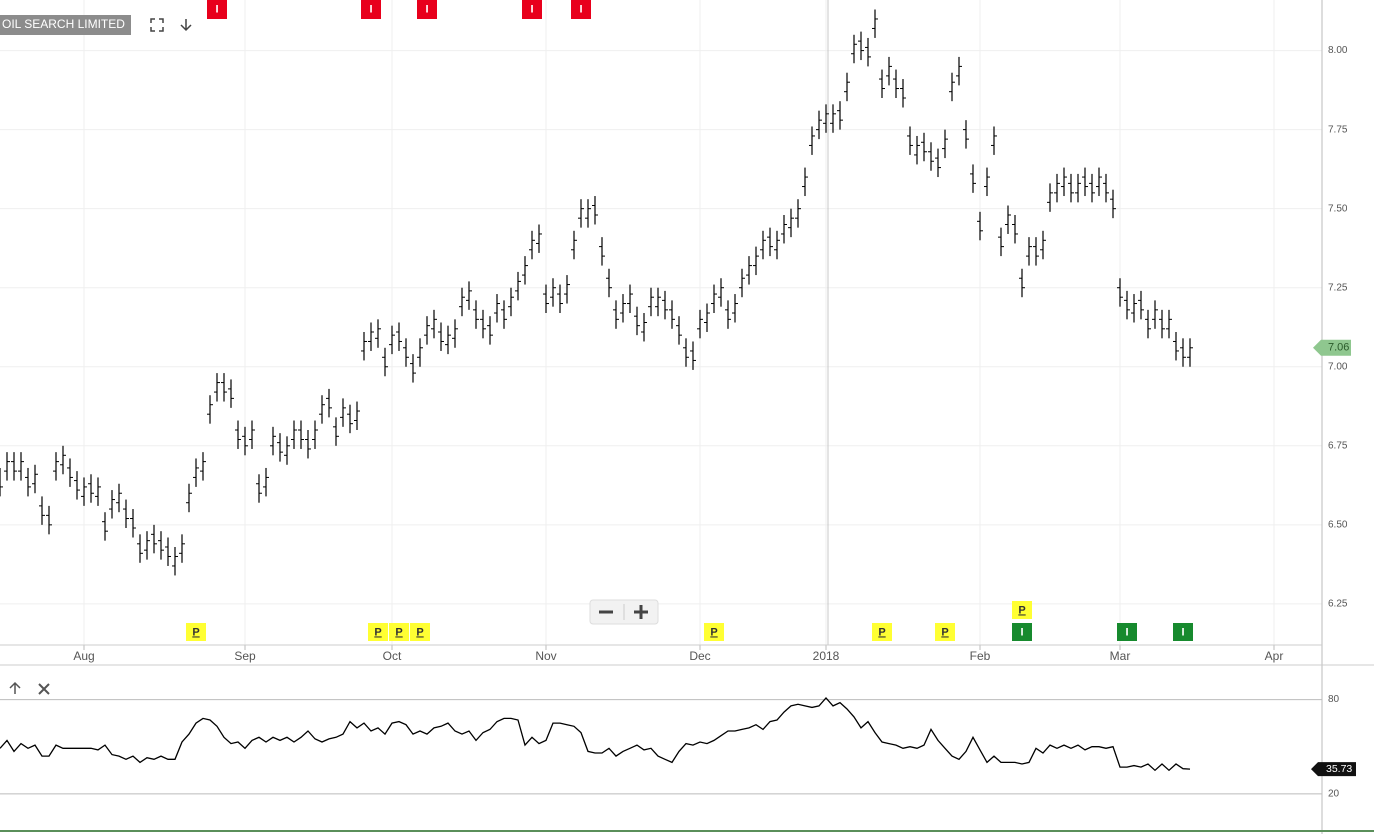  I want to click on indicator-tag, so click(1333, 769).